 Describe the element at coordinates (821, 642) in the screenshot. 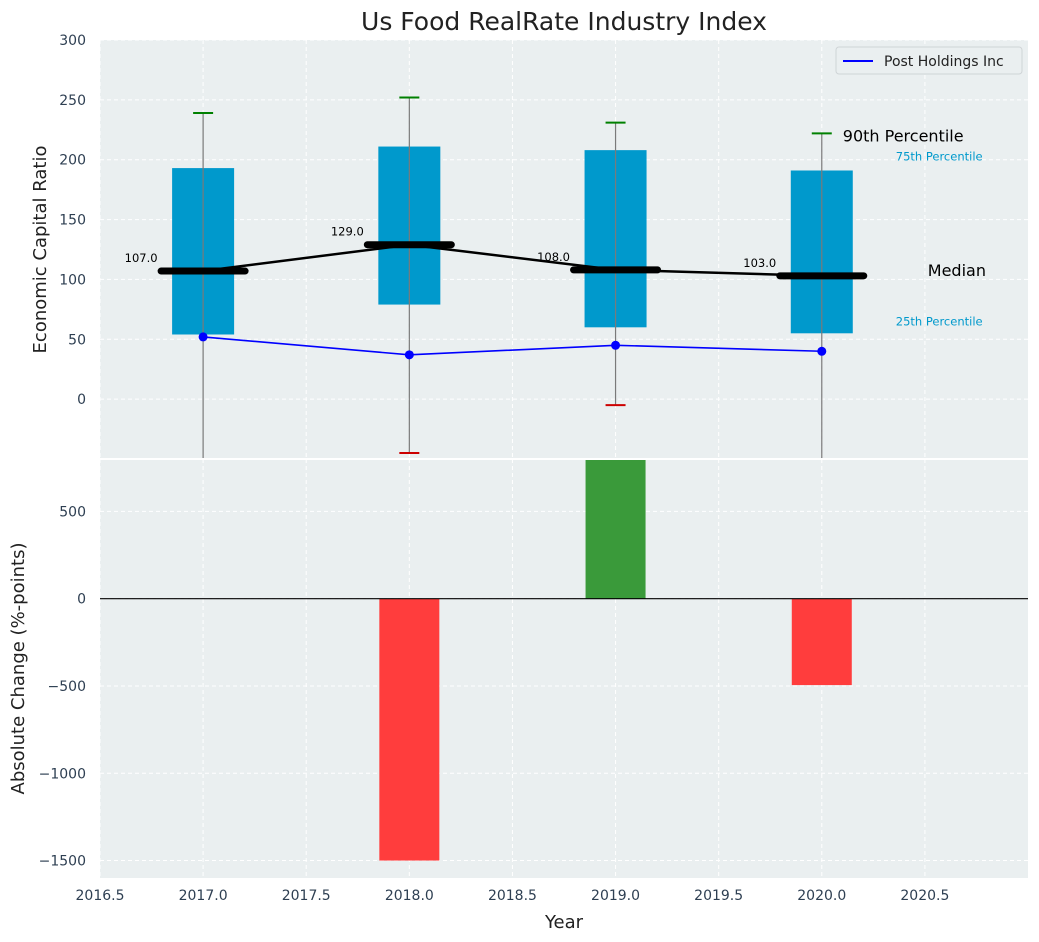

I see `change-bar-2020` at that location.